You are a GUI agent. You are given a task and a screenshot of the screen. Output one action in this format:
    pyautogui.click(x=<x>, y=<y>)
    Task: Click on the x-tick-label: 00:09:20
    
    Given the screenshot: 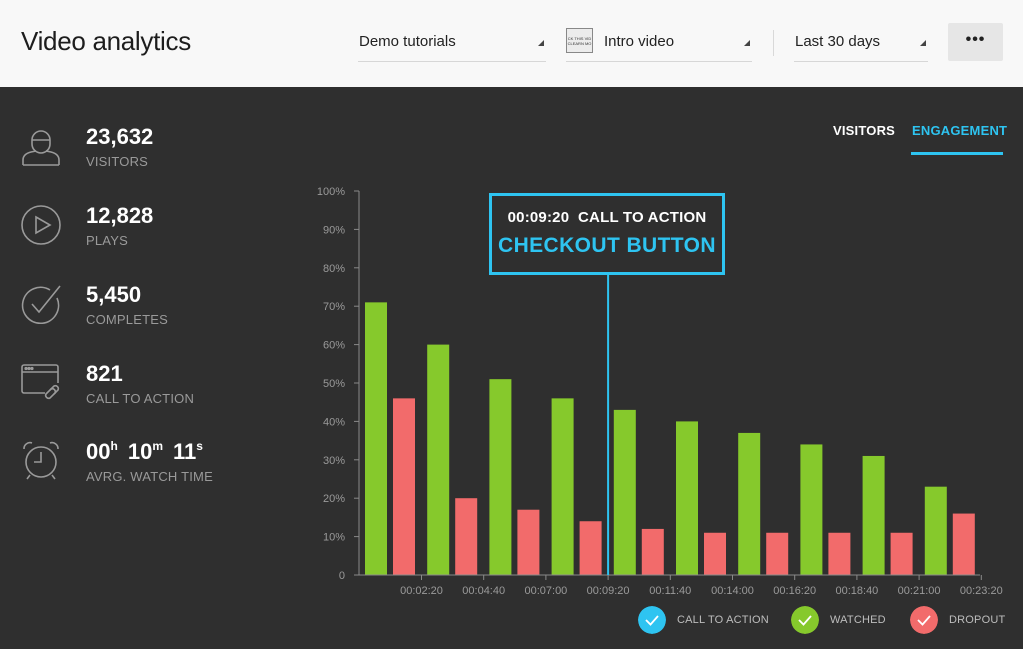 What is the action you would take?
    pyautogui.click(x=608, y=591)
    